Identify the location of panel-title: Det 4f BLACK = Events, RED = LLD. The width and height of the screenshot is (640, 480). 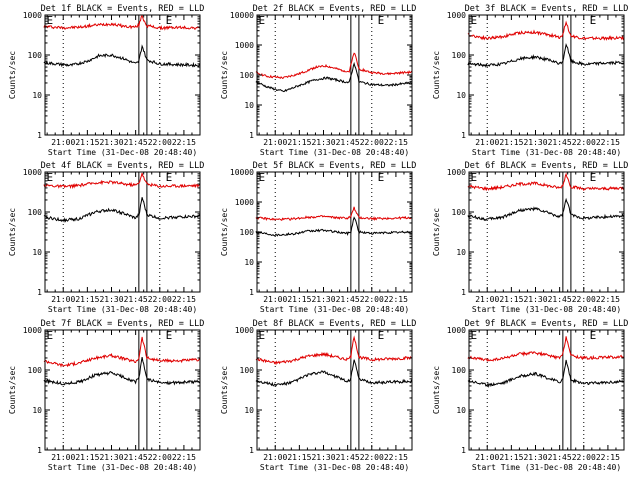
(123, 166).